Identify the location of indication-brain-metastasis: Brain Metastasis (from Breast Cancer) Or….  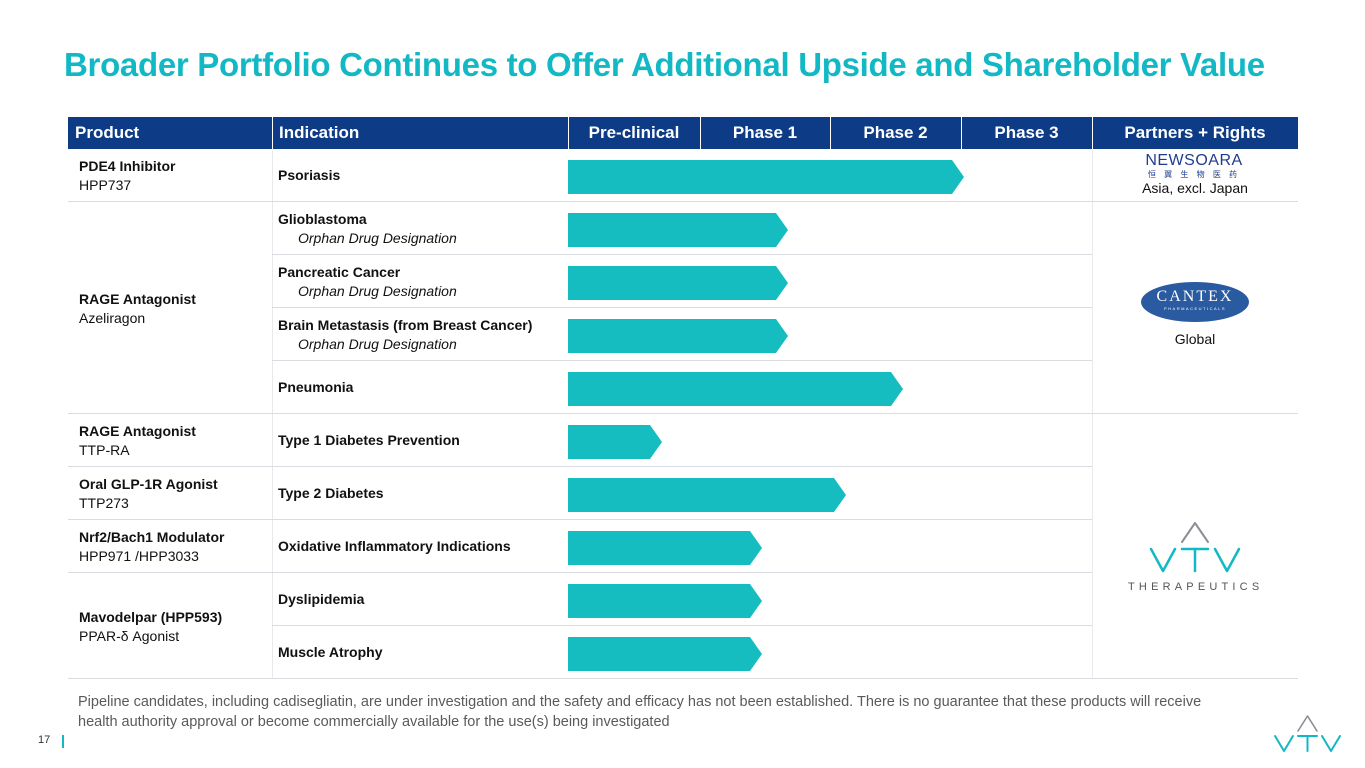
(405, 335).